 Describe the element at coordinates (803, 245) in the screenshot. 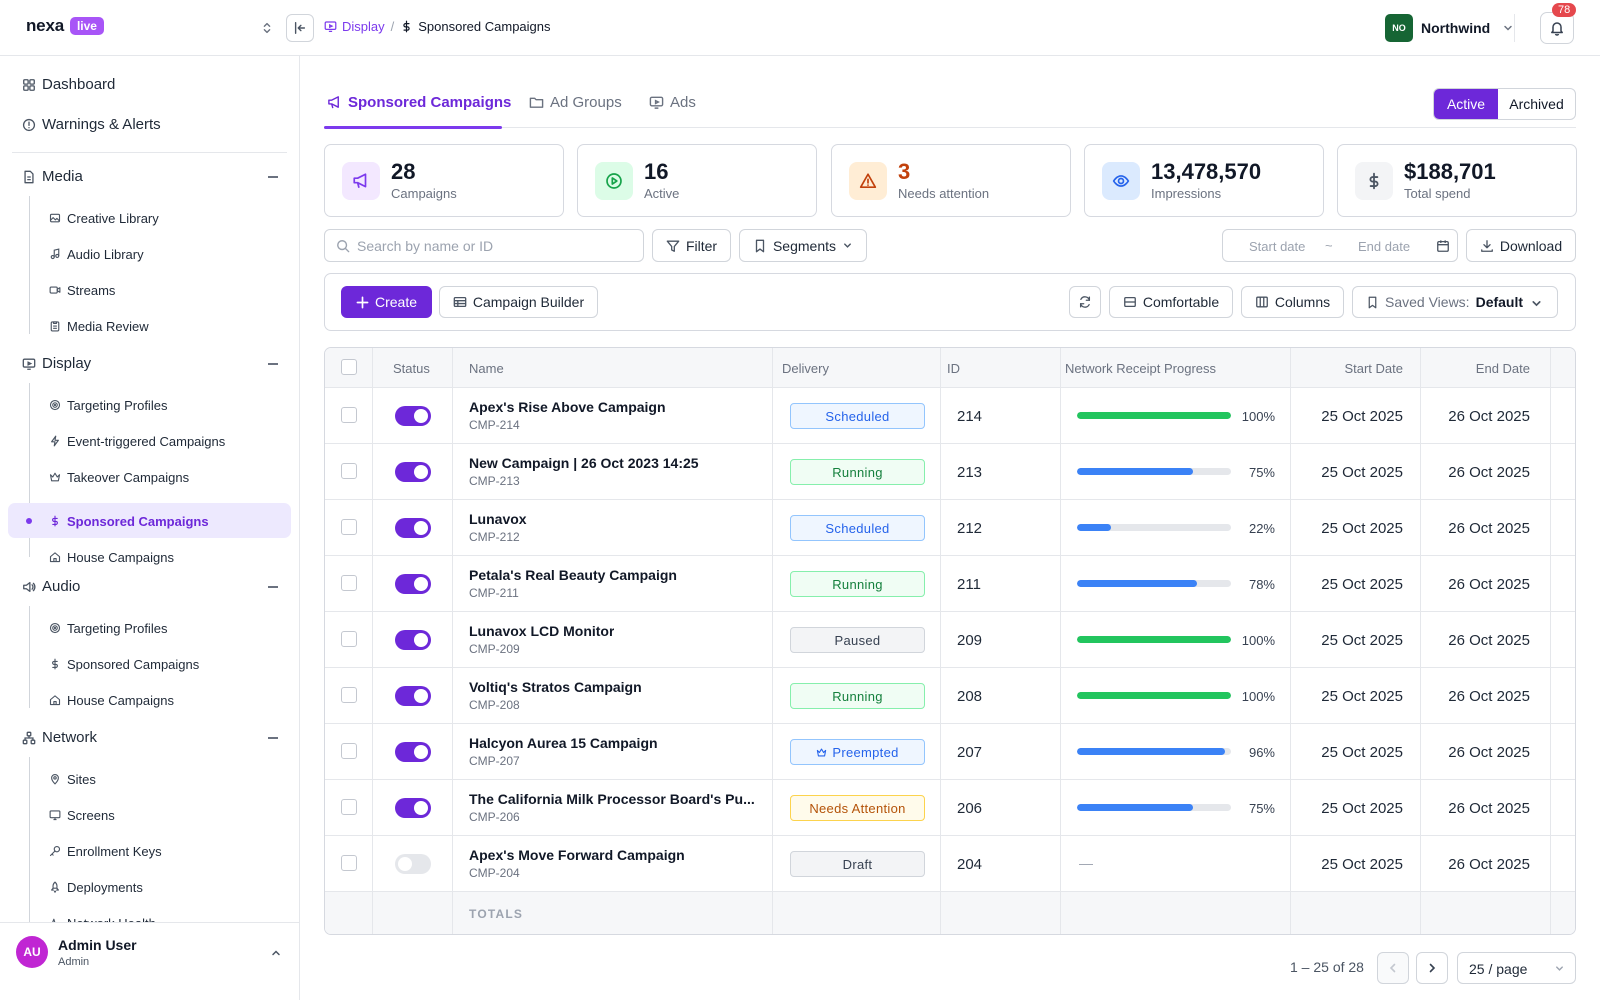

I see `segments-dropdown: Segments` at that location.